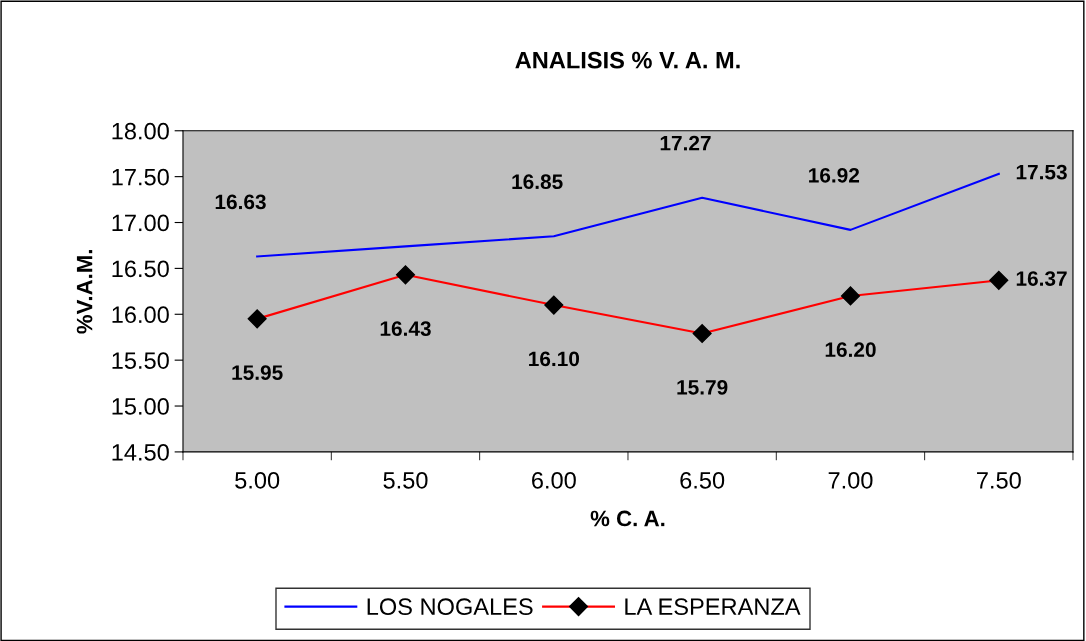  What do you see at coordinates (140, 269) in the screenshot?
I see `y-tick-label: 16.50` at bounding box center [140, 269].